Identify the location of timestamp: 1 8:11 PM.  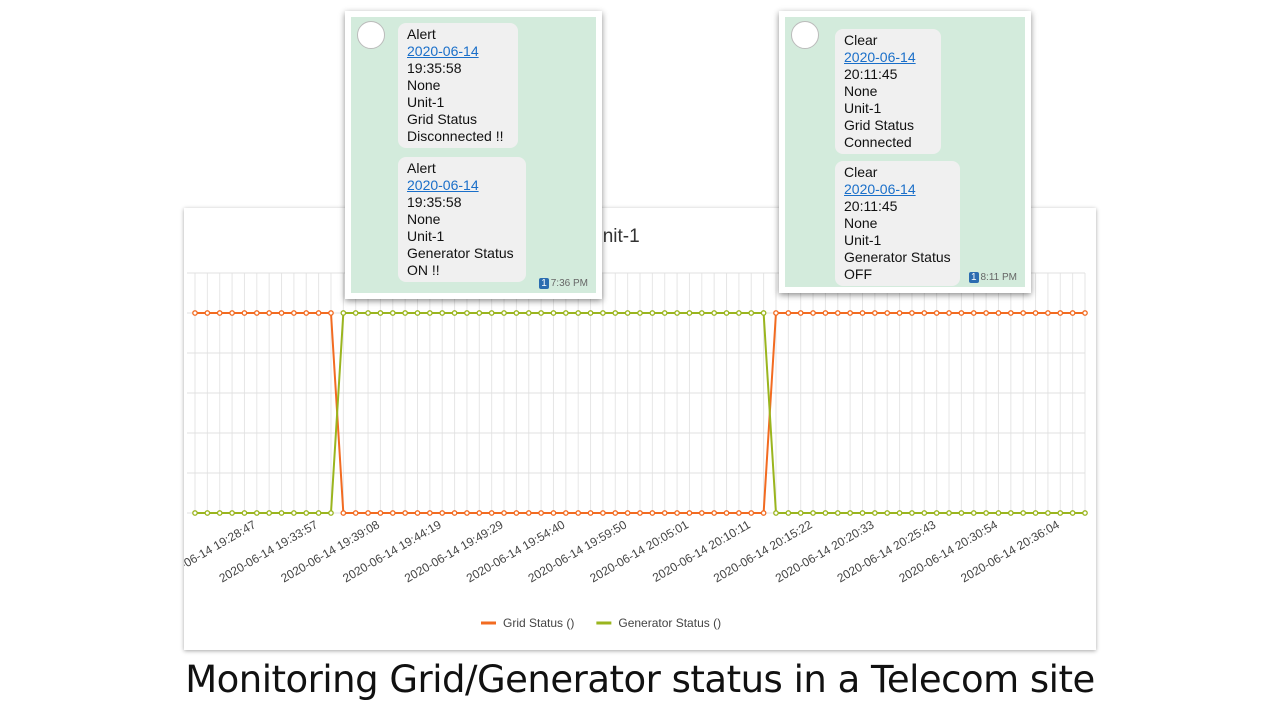
(992, 277).